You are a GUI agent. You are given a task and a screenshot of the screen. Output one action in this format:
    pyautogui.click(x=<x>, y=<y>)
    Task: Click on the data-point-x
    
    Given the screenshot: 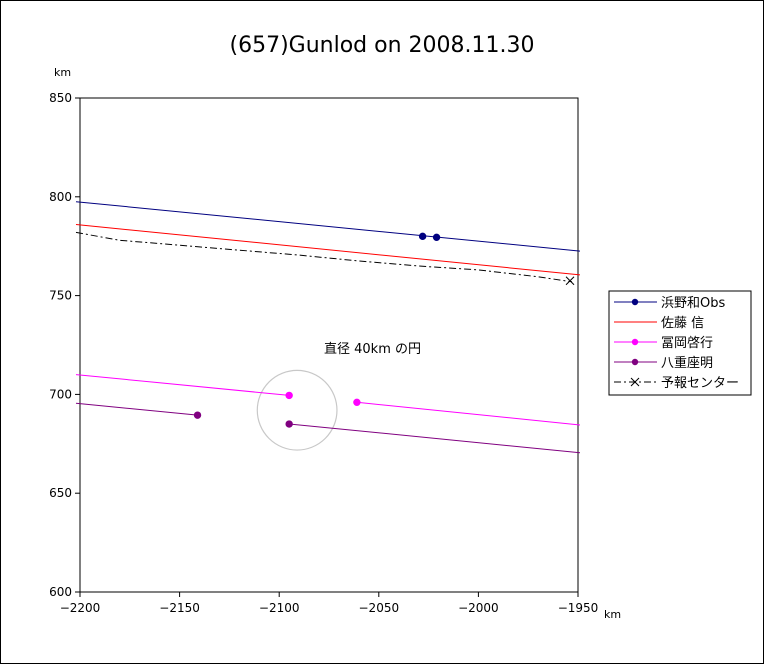 What is the action you would take?
    pyautogui.click(x=570, y=281)
    